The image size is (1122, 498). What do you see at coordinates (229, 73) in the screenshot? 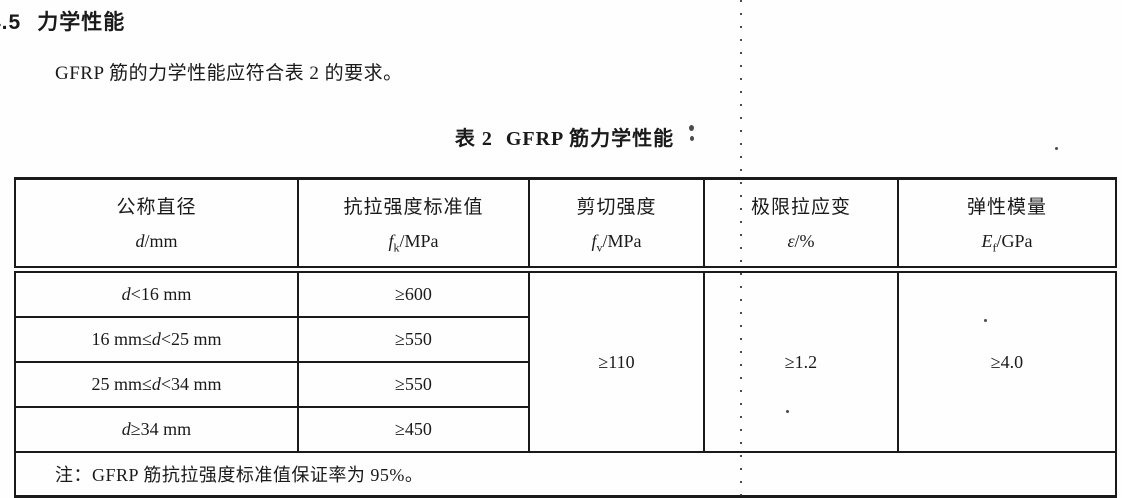
I see `body-paragraph: GFRP 筋的力学性能应符合表 2 的要求。` at bounding box center [229, 73].